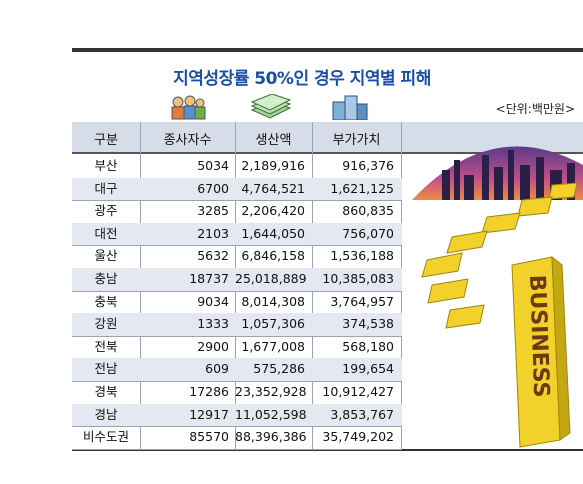  I want to click on table-cell: 860,835, so click(368, 211).